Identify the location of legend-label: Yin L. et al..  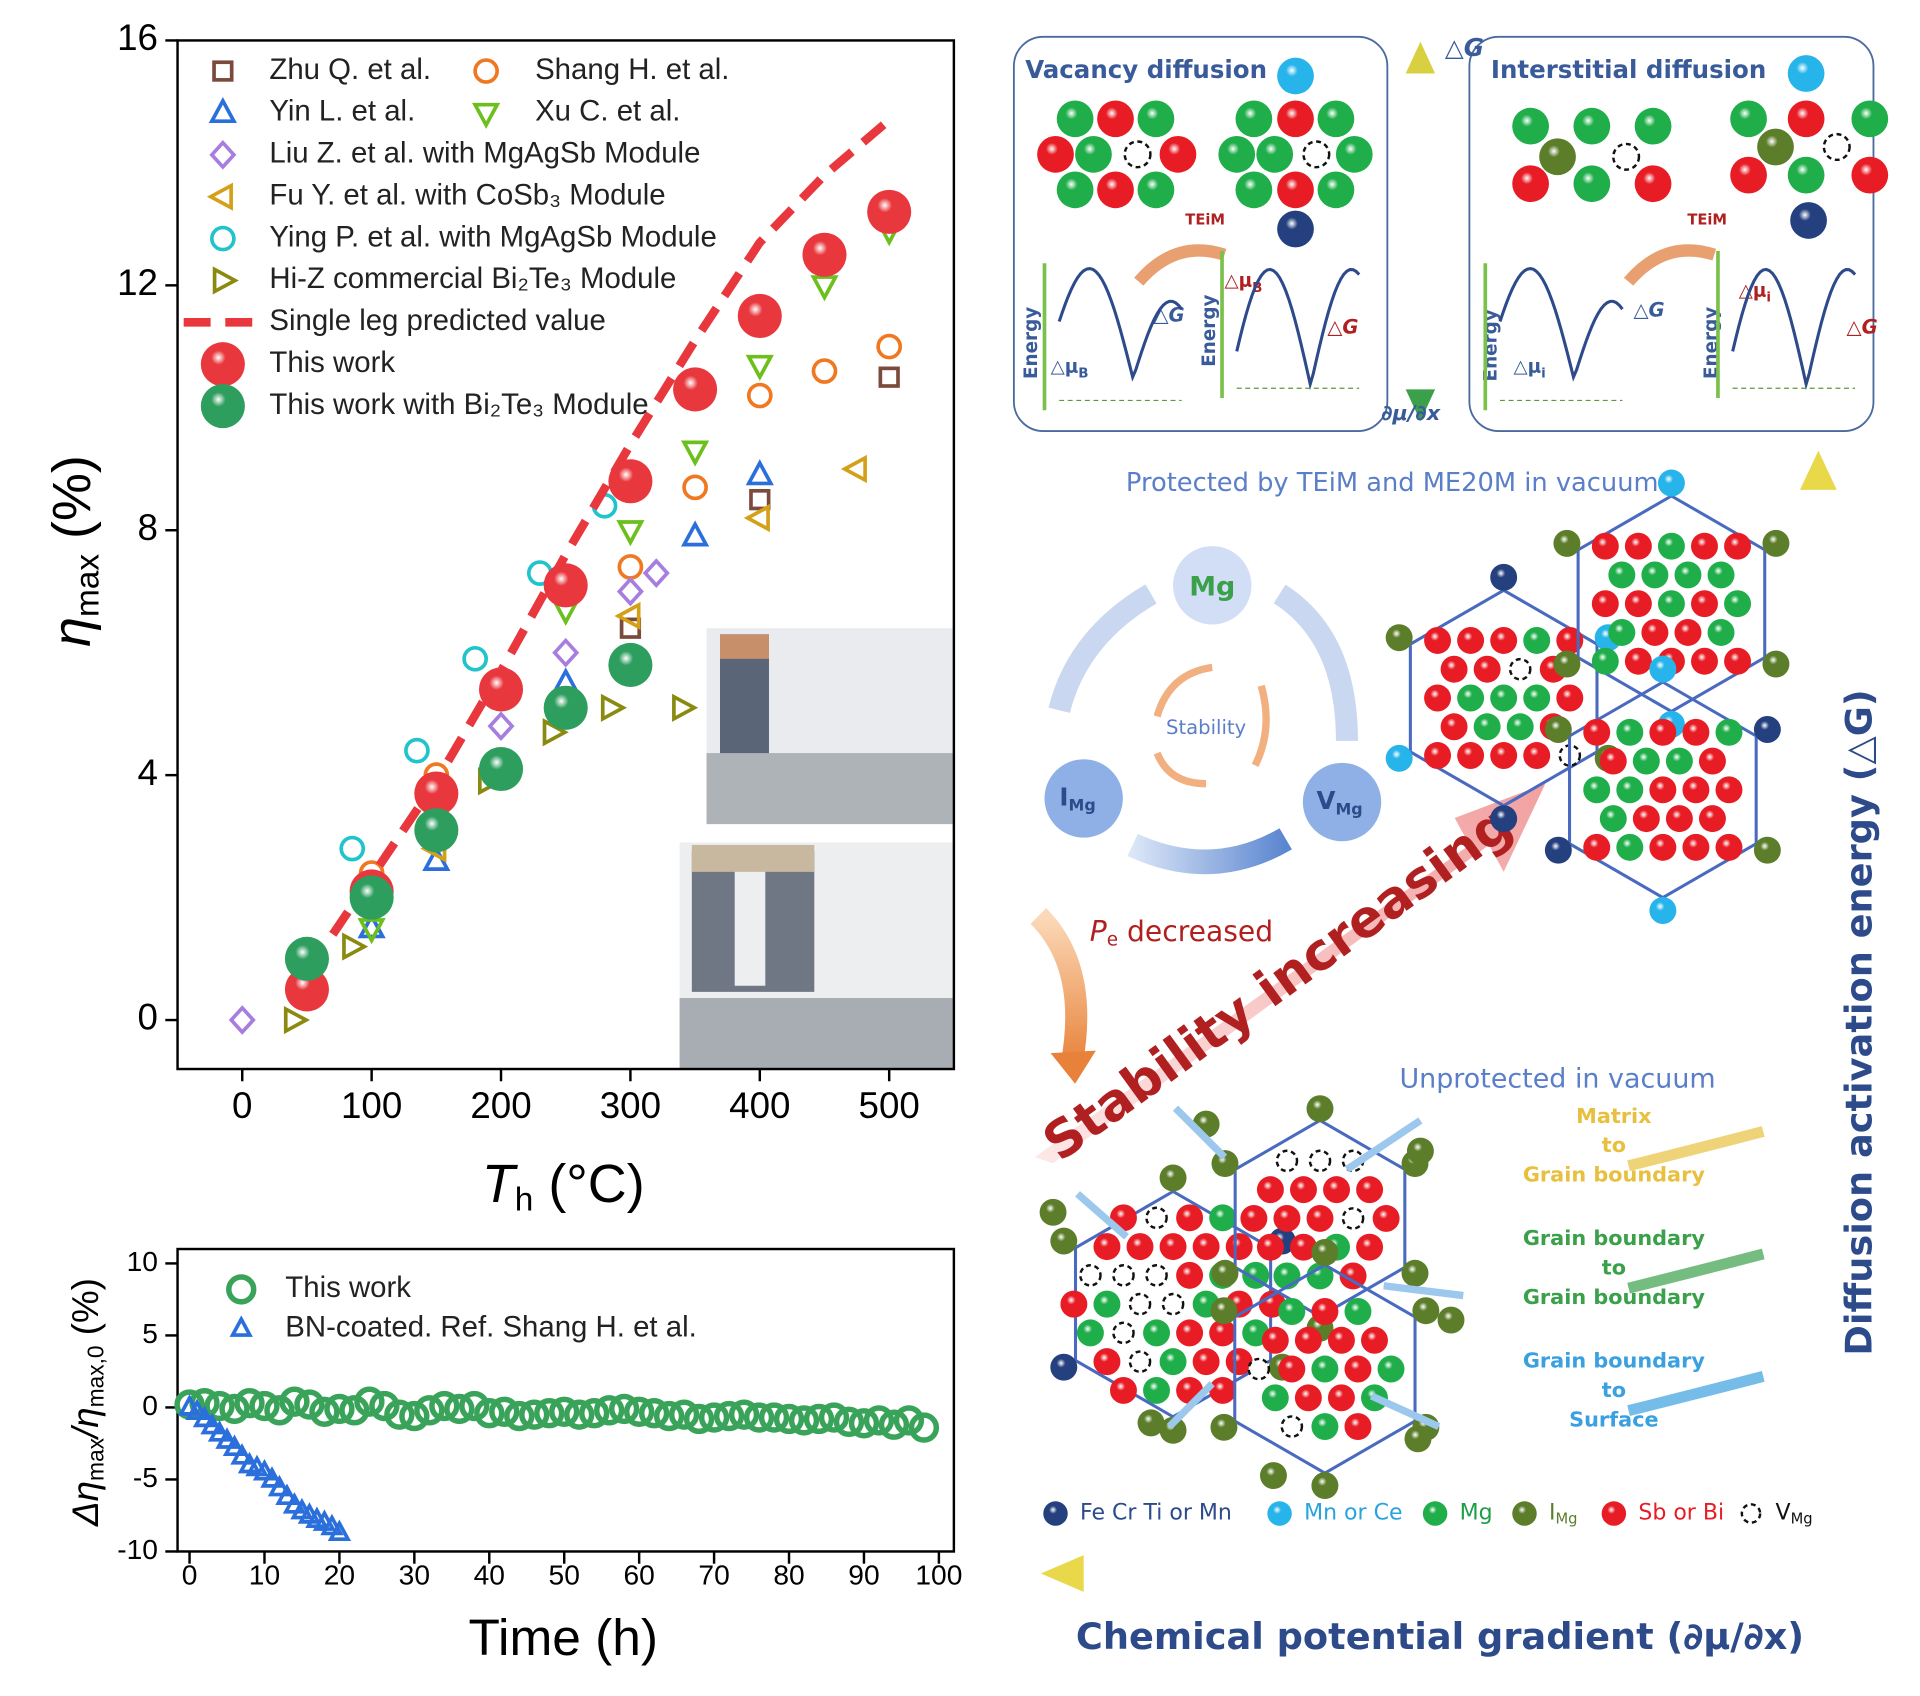
(342, 111).